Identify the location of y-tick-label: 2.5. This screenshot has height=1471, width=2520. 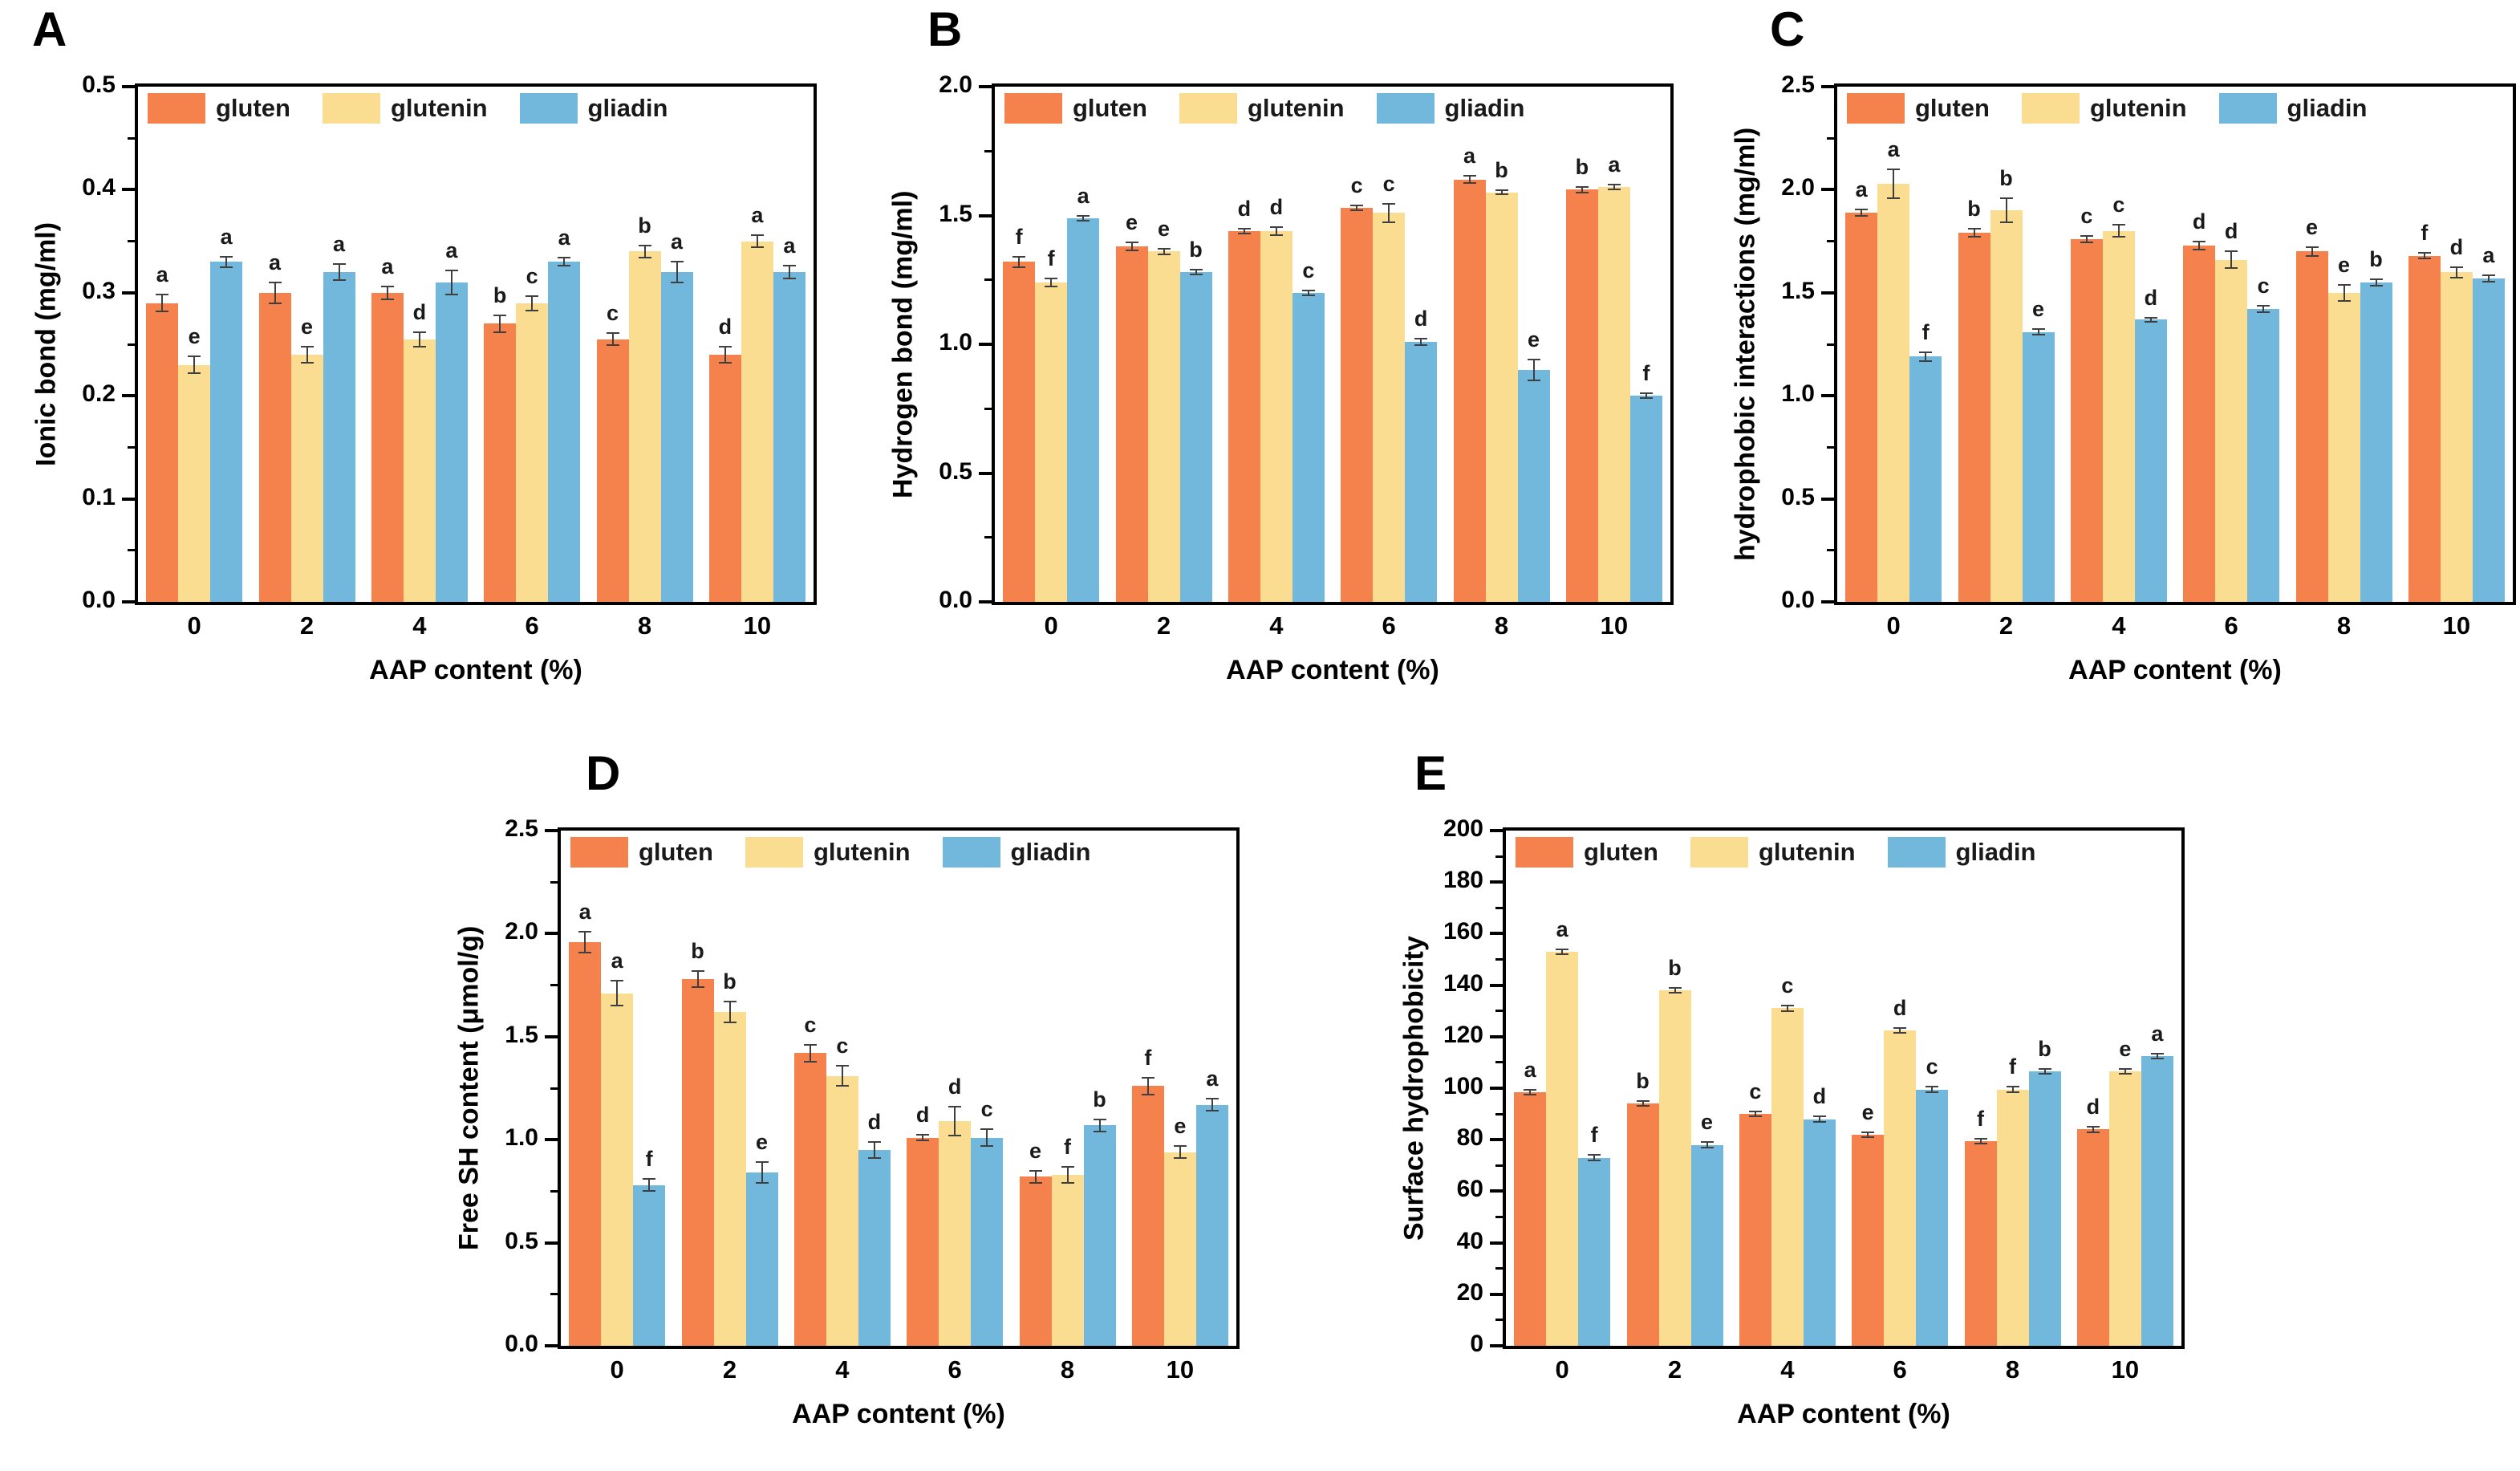
(1798, 84).